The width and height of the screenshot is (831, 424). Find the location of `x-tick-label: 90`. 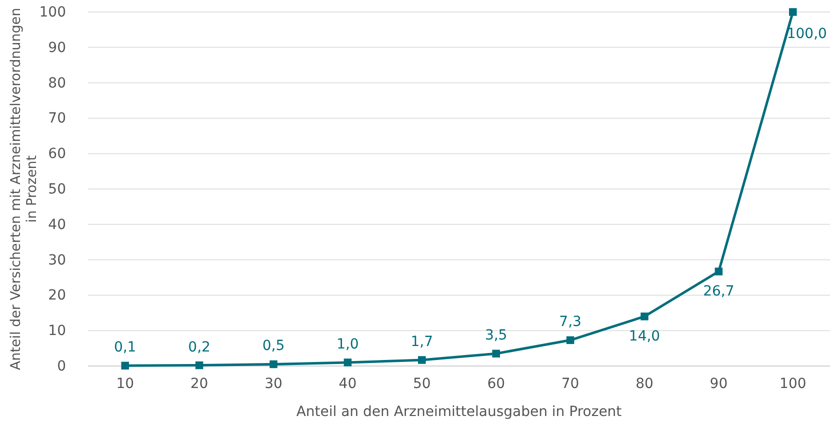

x-tick-label: 90 is located at coordinates (719, 384).